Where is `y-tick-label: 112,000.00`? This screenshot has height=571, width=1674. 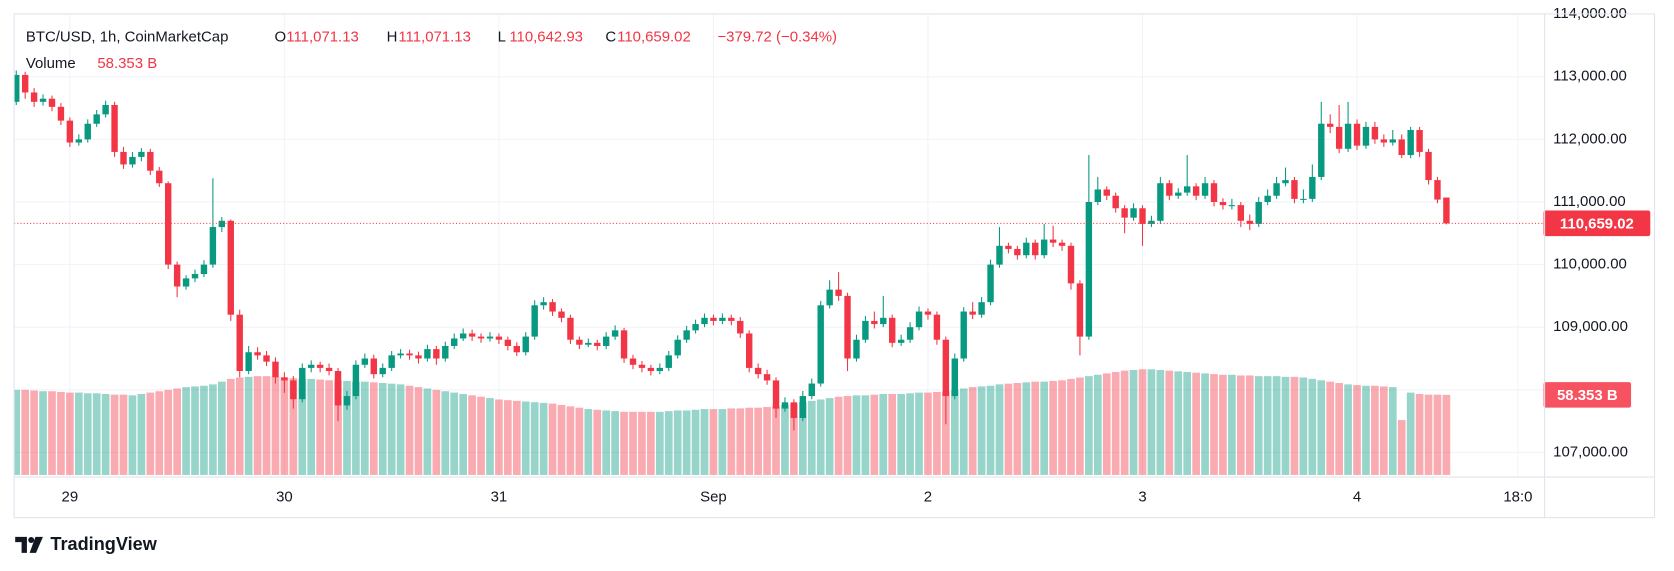 y-tick-label: 112,000.00 is located at coordinates (1590, 138).